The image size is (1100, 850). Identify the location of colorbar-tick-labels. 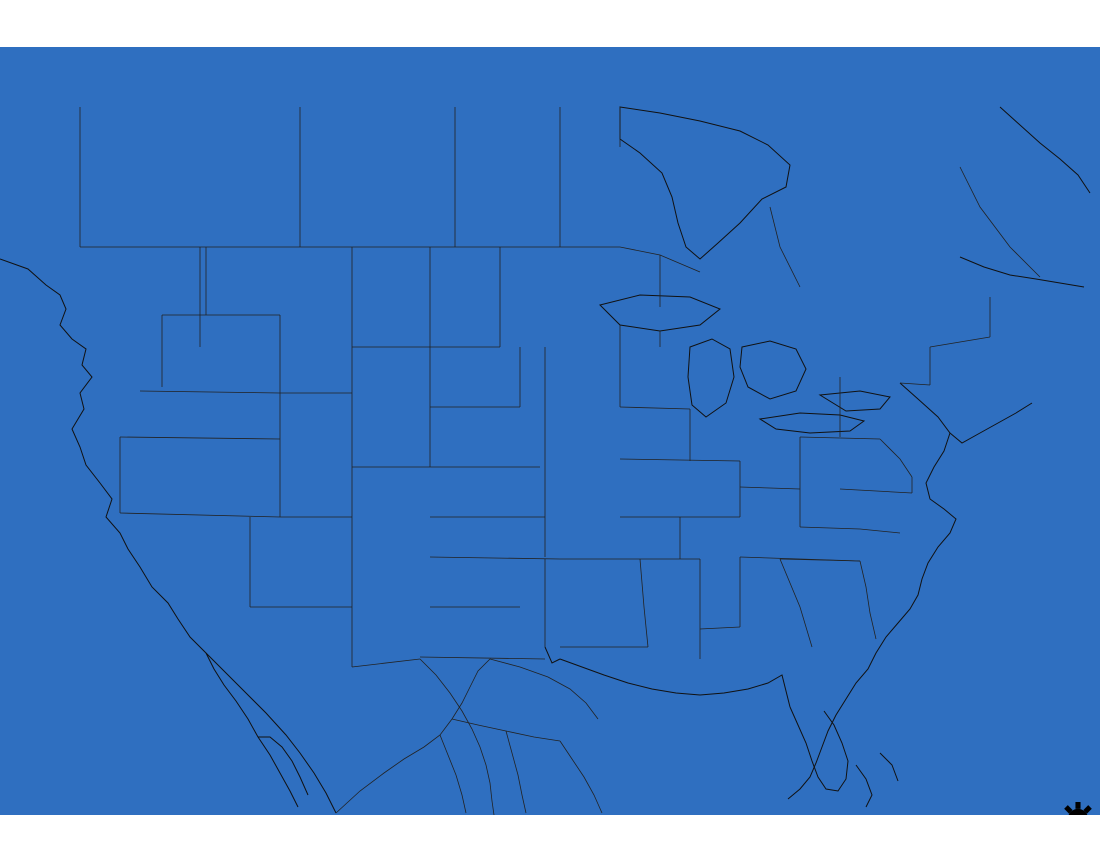
(550, 825).